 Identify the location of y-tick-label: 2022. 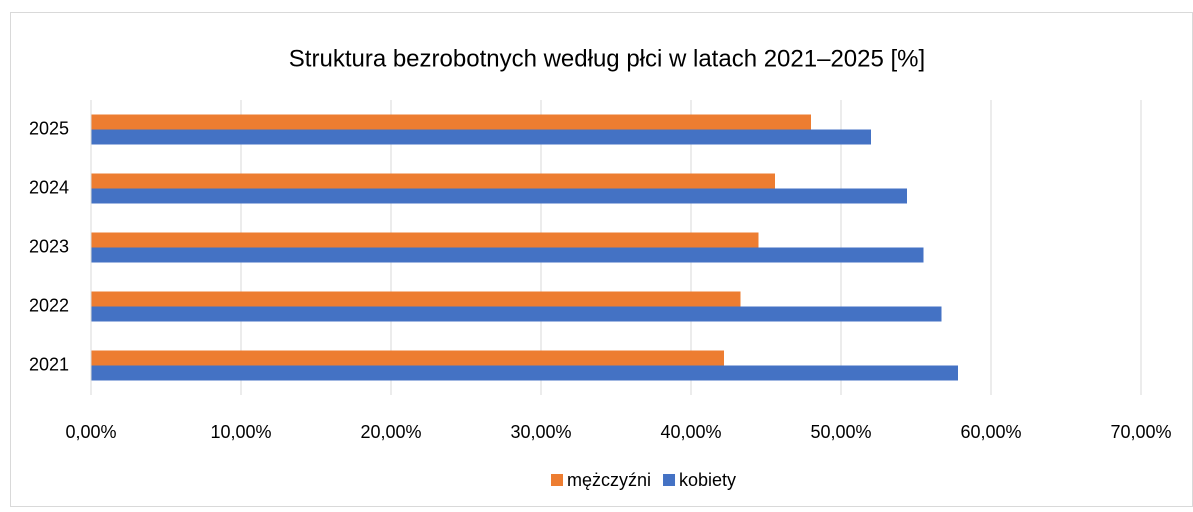
(49, 305).